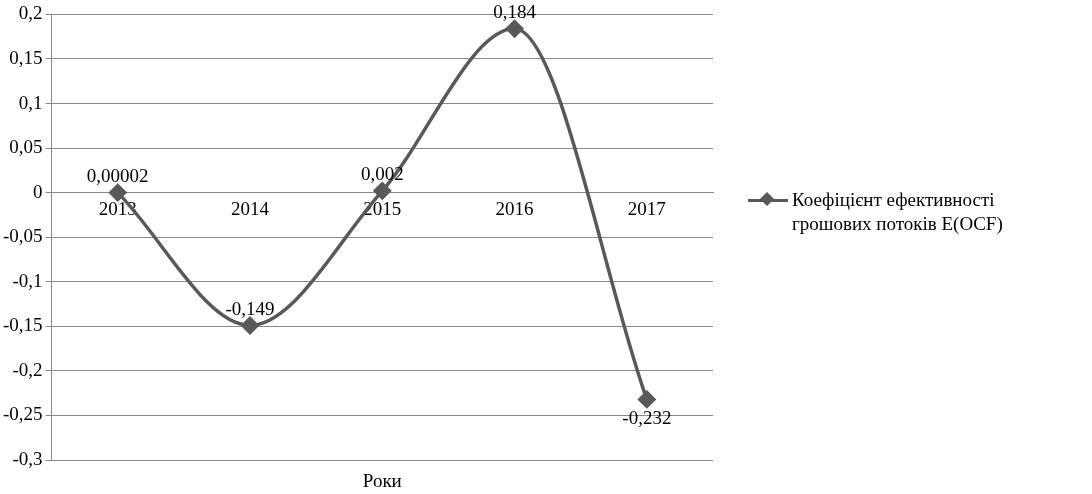 This screenshot has width=1092, height=494. I want to click on x-tick-label: 2014, so click(250, 209).